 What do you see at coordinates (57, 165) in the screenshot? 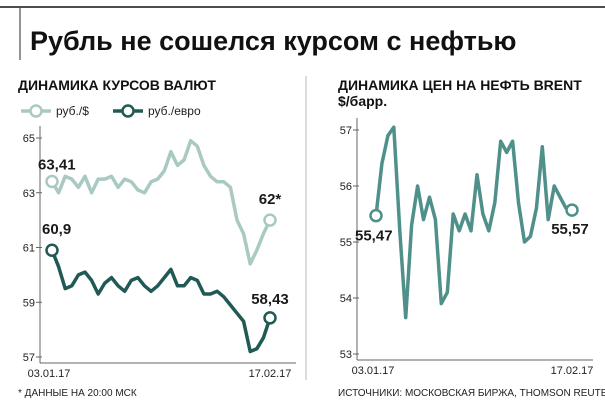
I see `series-start-label: 63,41` at bounding box center [57, 165].